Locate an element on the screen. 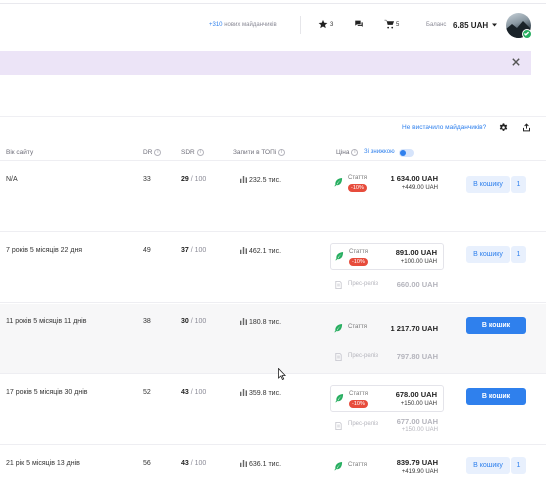 The width and height of the screenshot is (546, 492). discount-toggle is located at coordinates (406, 153).